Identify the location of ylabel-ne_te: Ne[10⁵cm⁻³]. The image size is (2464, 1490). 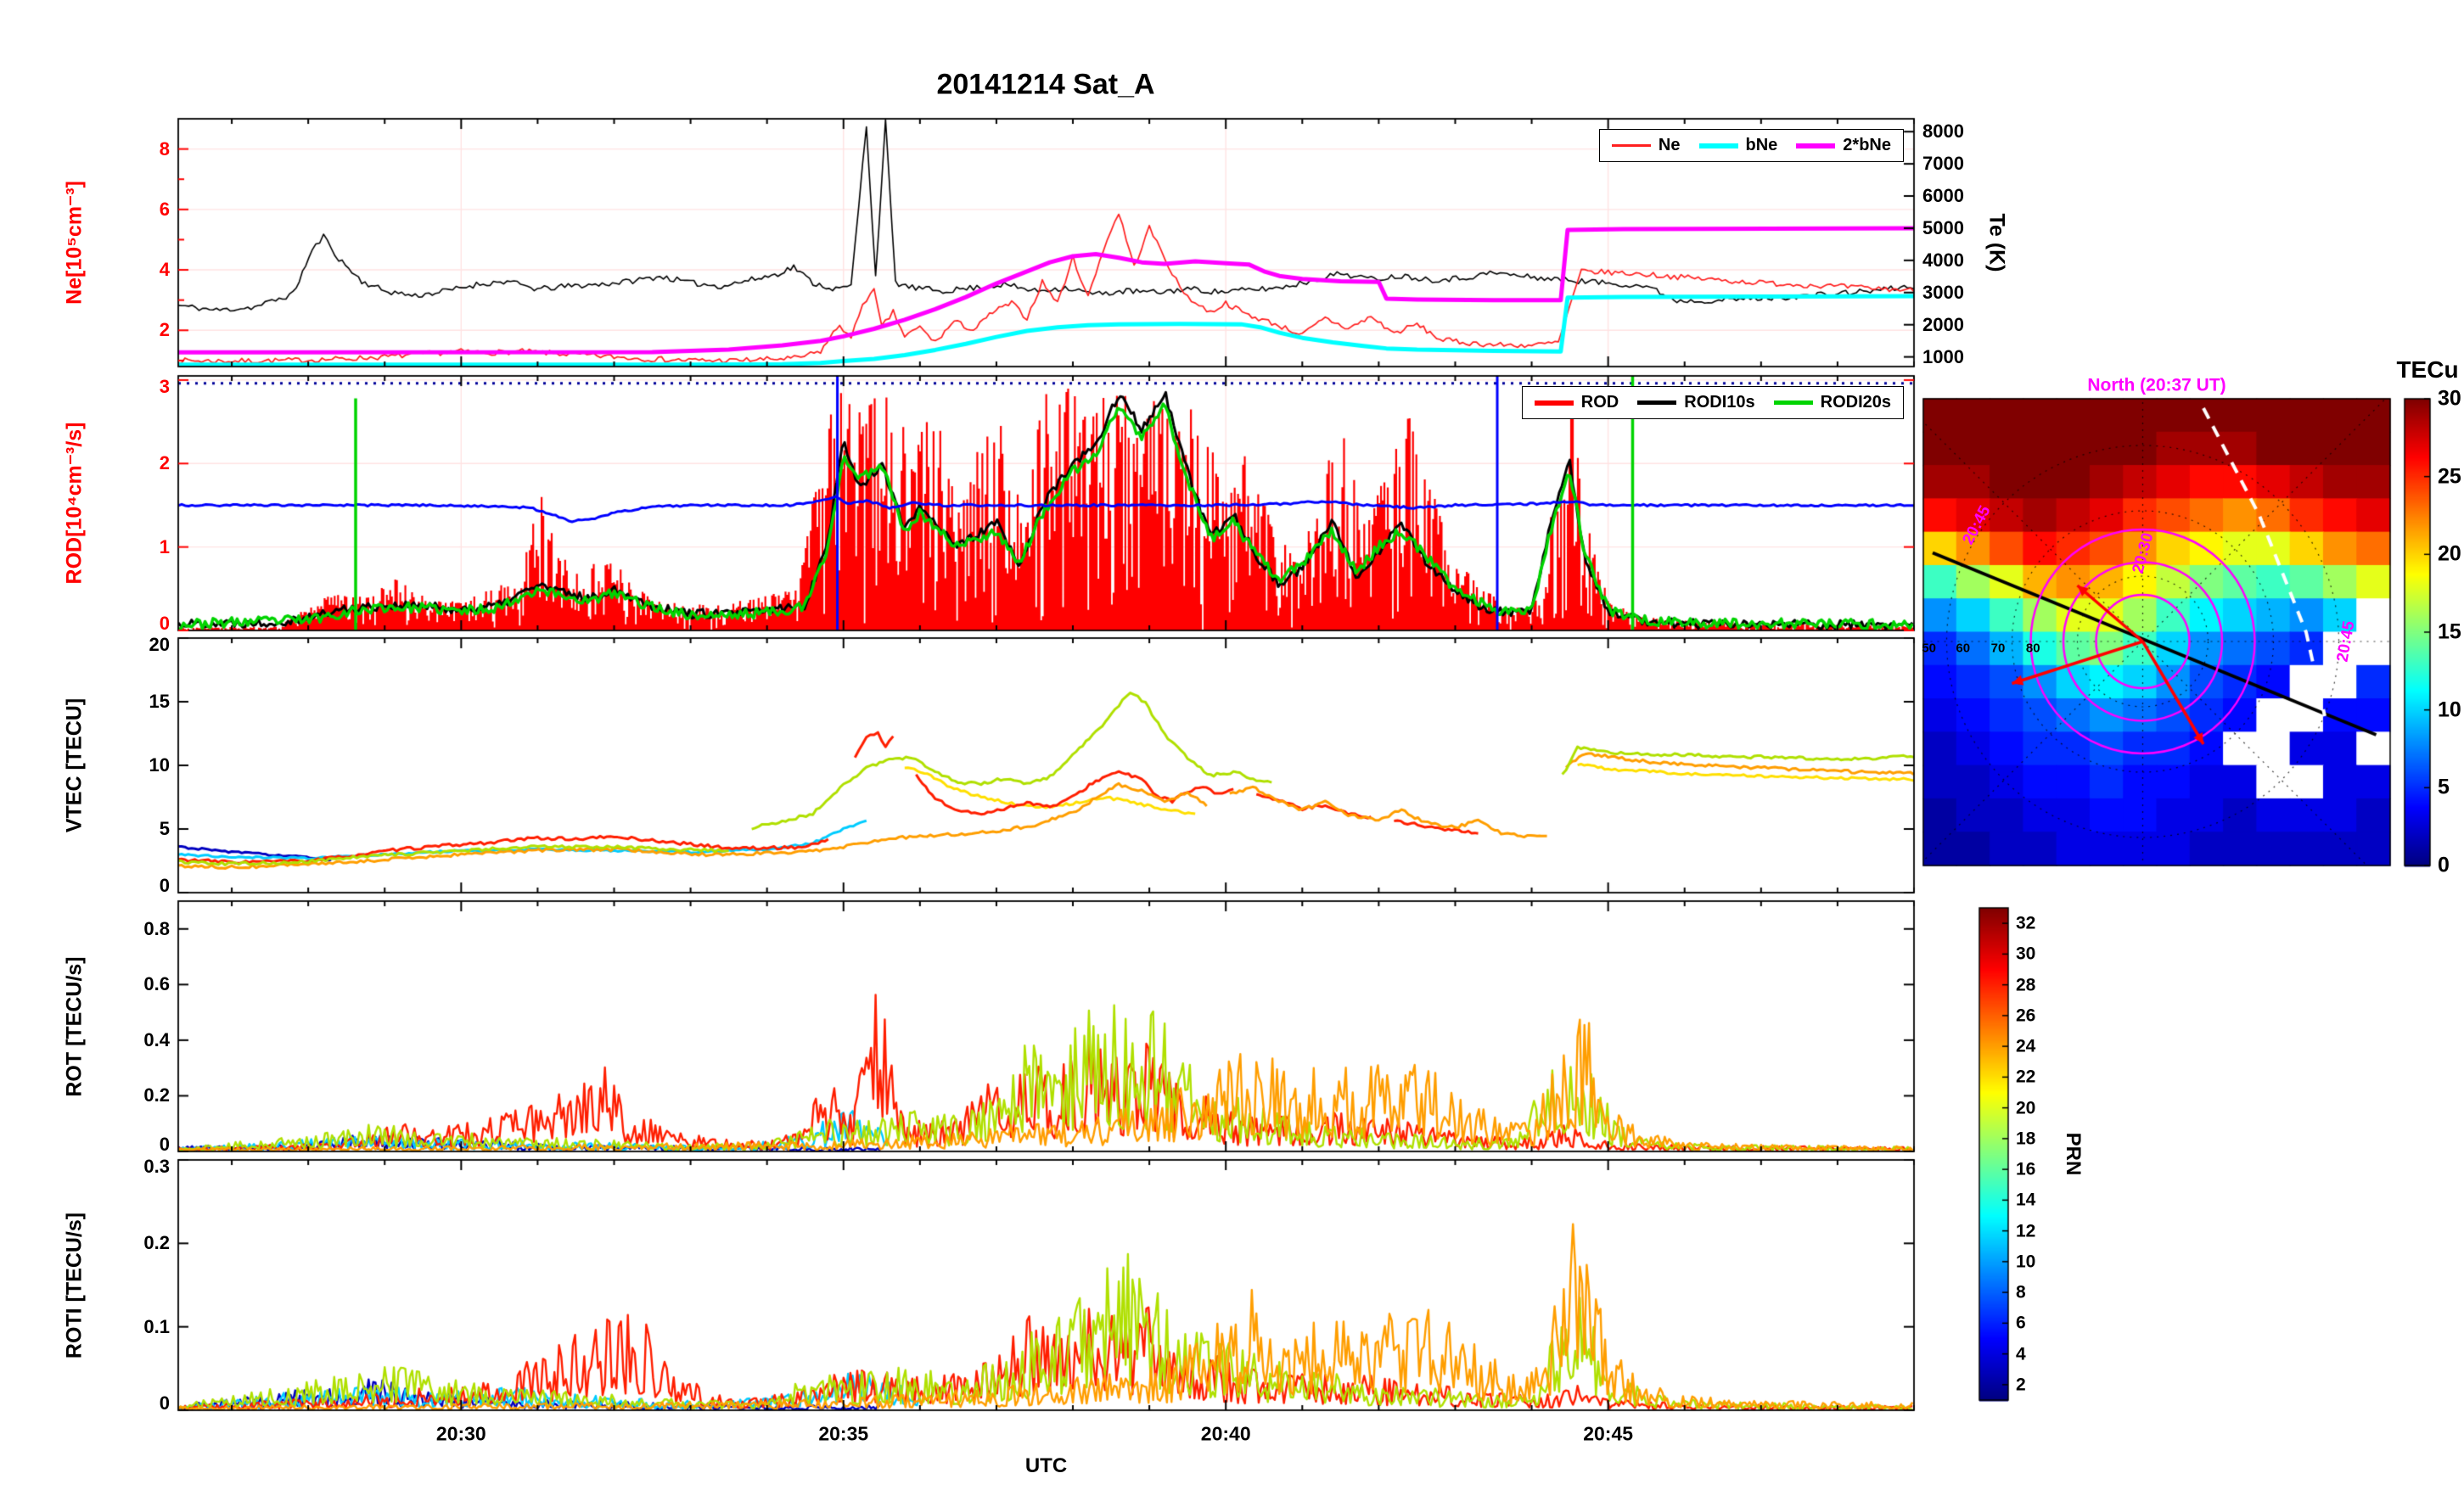
(74, 243).